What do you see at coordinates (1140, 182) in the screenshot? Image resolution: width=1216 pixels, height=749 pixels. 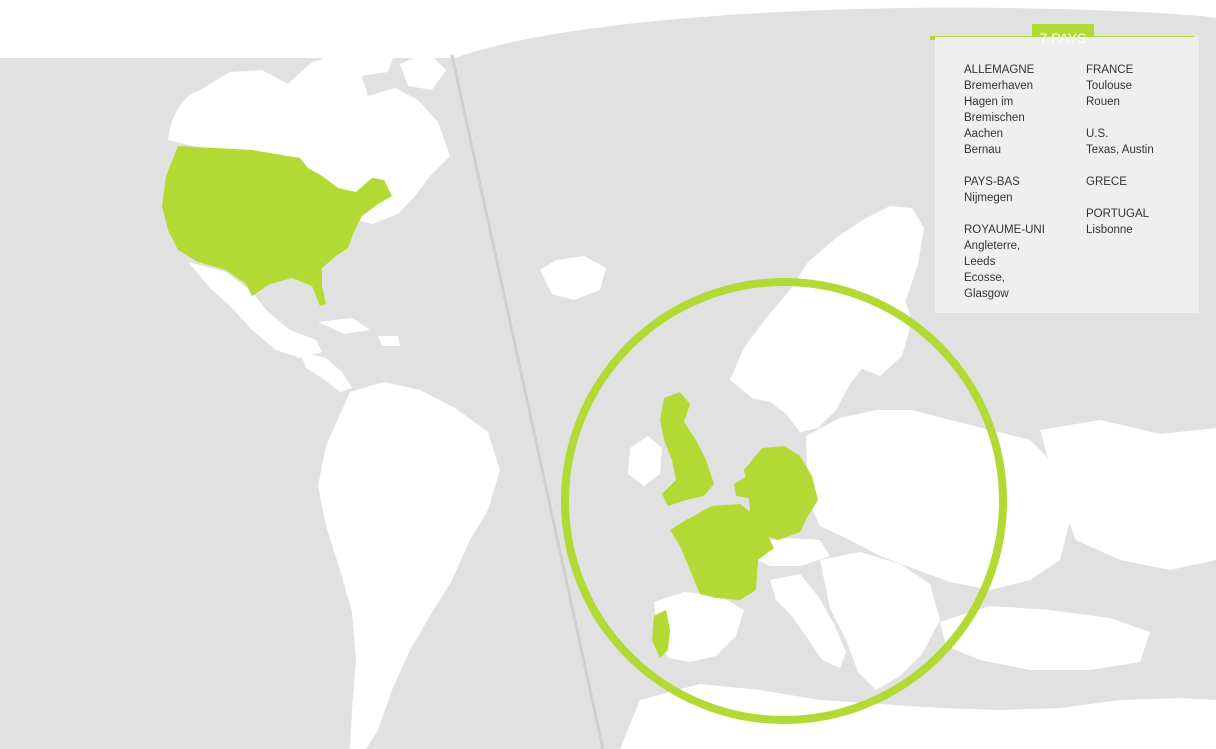 I see `legend-entry: GRECE` at bounding box center [1140, 182].